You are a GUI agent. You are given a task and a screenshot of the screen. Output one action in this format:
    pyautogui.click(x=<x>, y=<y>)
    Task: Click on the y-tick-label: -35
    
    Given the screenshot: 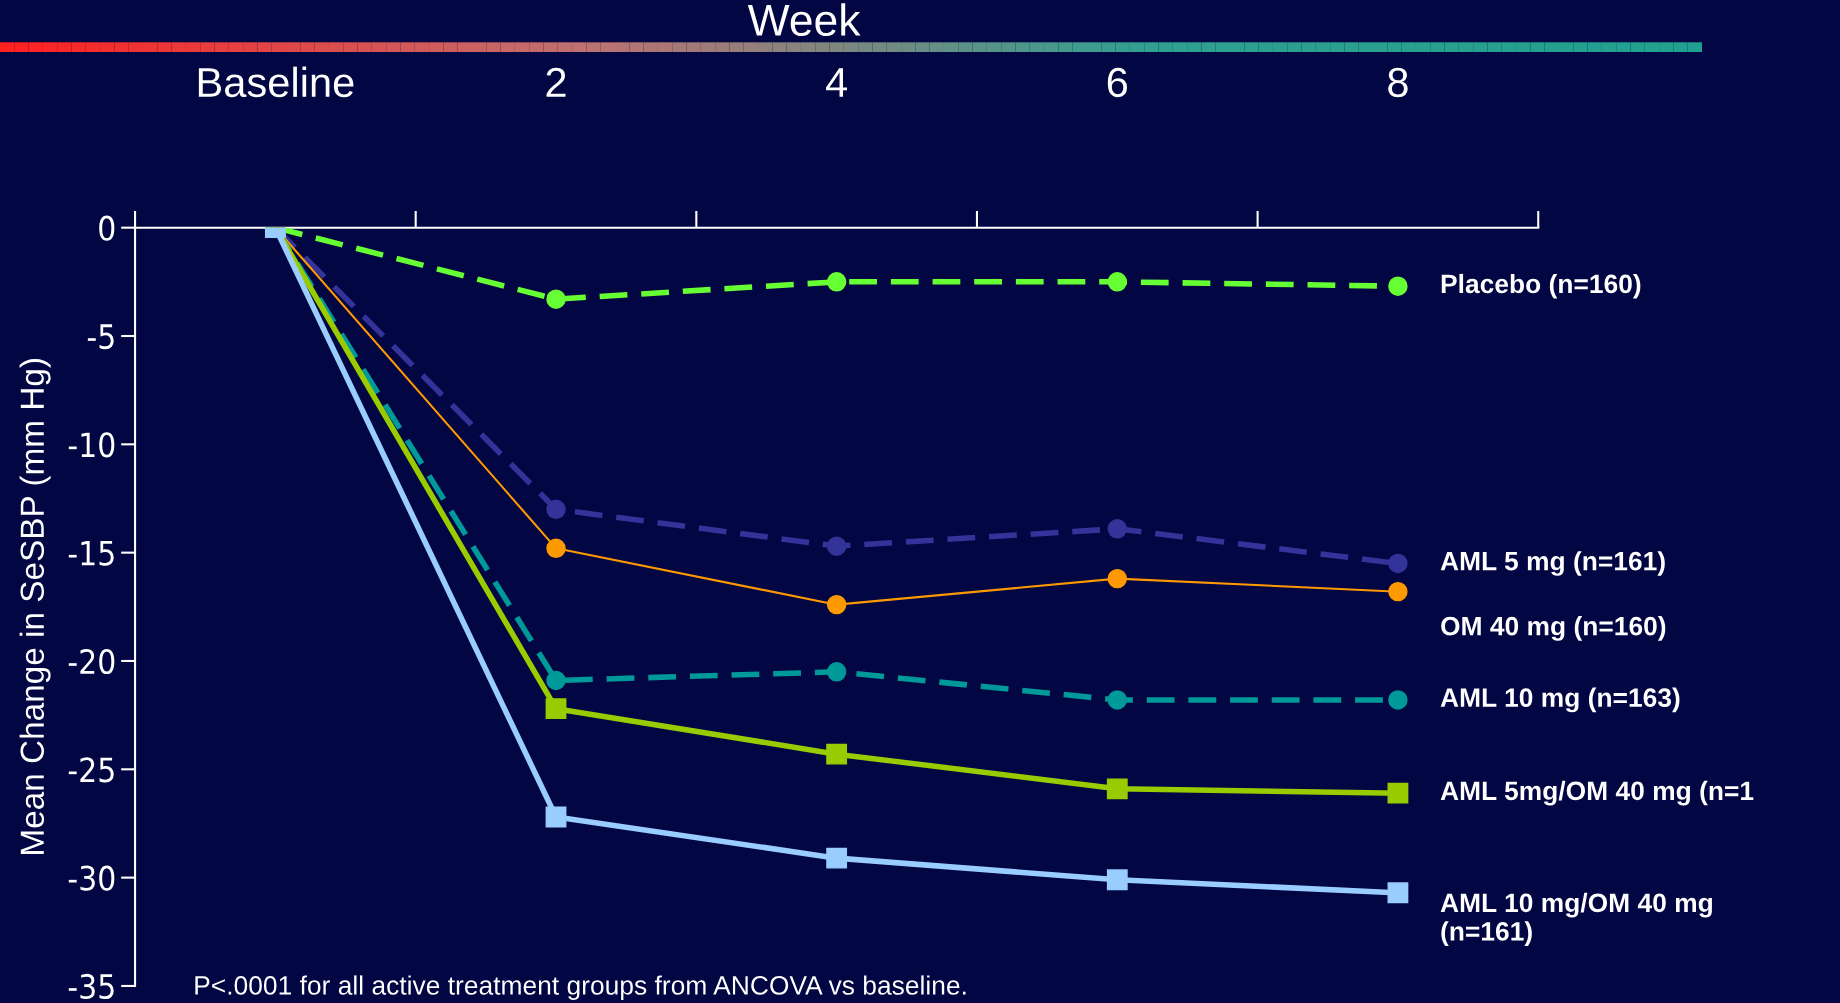 What is the action you would take?
    pyautogui.click(x=91, y=986)
    